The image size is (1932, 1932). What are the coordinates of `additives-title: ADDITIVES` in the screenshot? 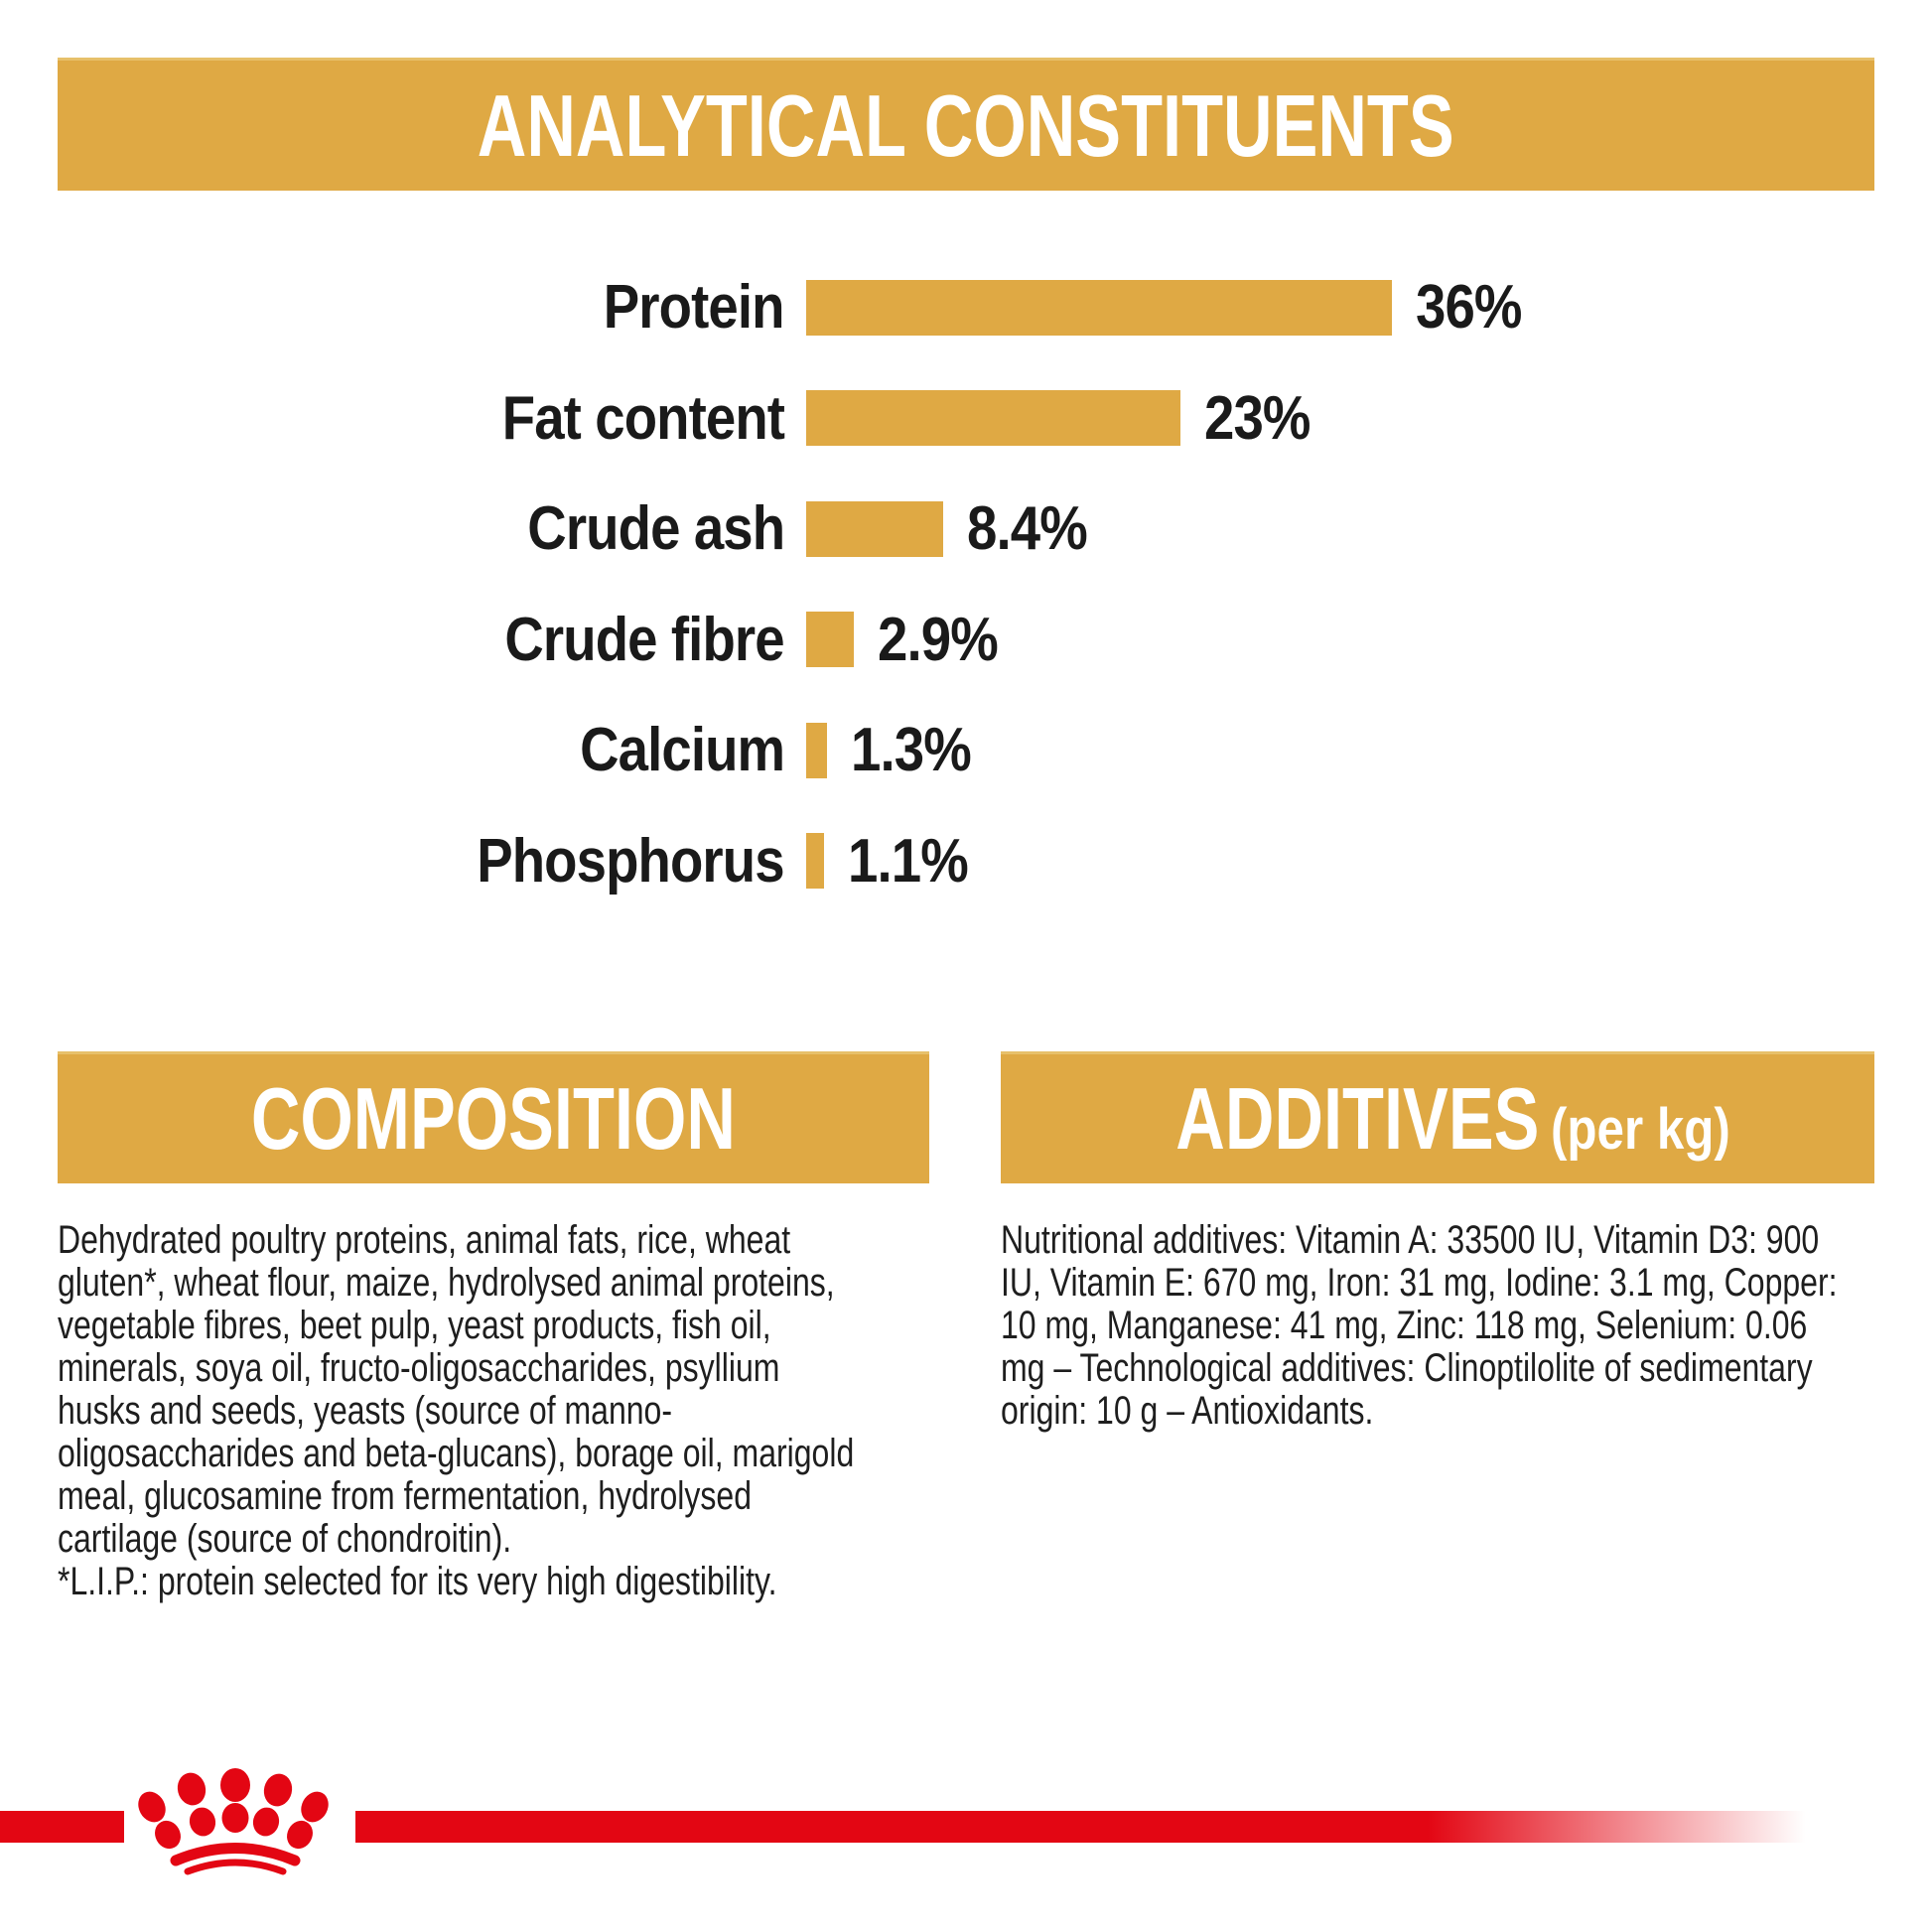 It's located at (1358, 1119).